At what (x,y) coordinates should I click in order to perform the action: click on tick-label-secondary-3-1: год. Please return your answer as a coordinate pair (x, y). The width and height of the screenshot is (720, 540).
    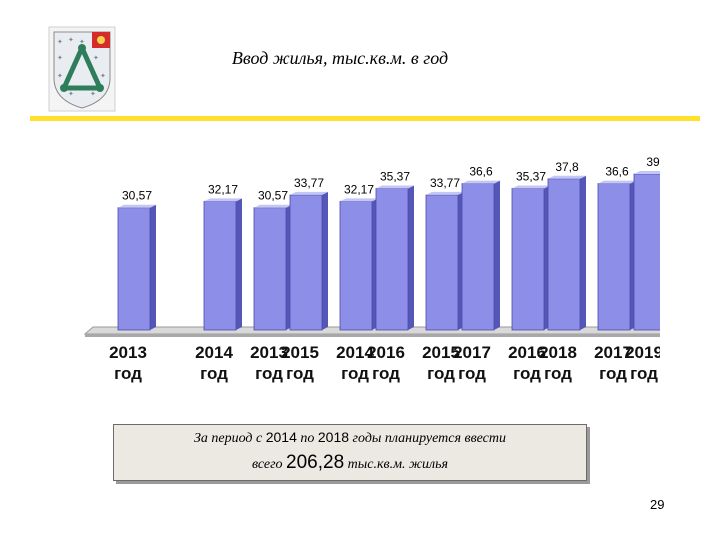
    Looking at the image, I should click on (441, 373).